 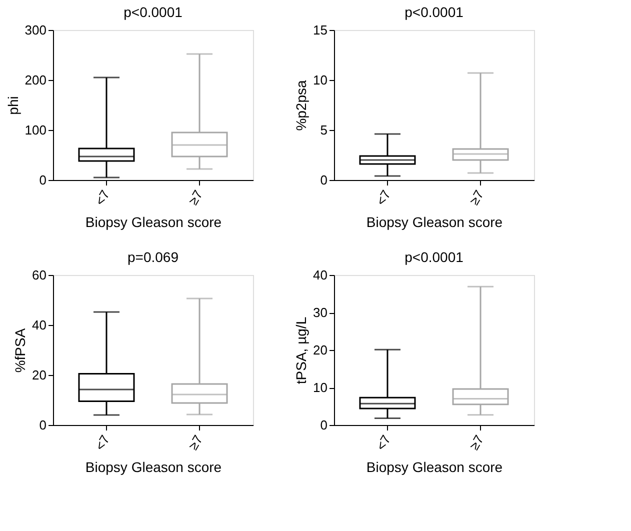 What do you see at coordinates (12, 105) in the screenshot?
I see `y-axis-title: phi` at bounding box center [12, 105].